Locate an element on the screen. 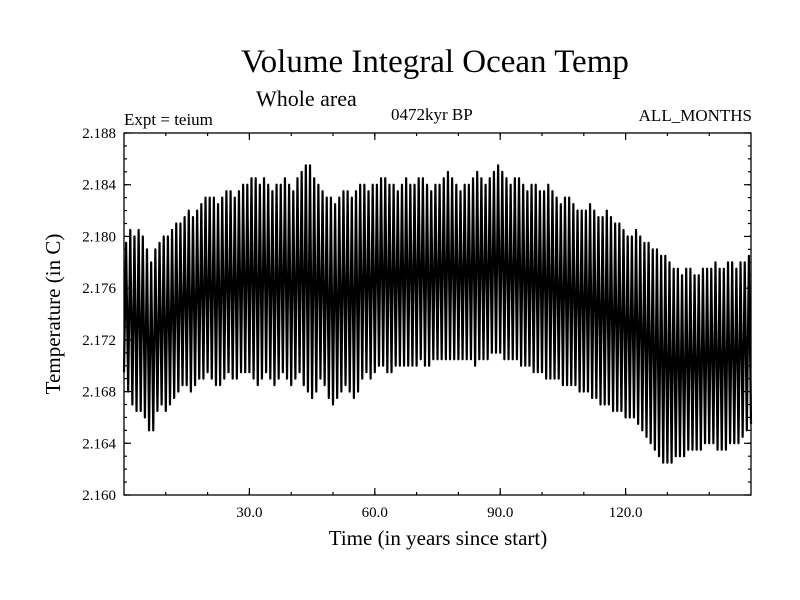 Image resolution: width=800 pixels, height=600 pixels. x-axis-label: Time (in years since start) is located at coordinates (438, 538).